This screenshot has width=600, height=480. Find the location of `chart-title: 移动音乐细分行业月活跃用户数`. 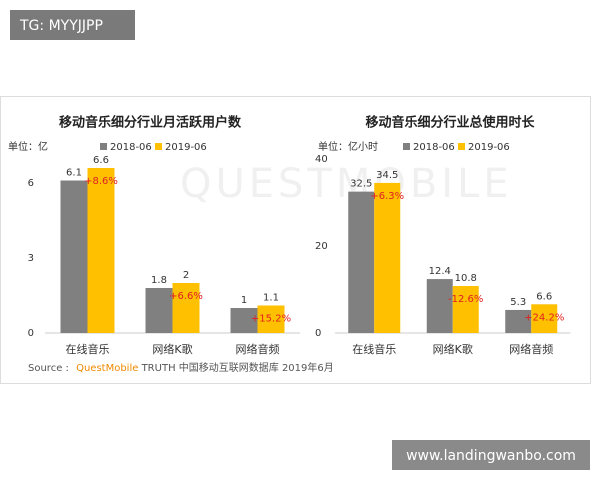

chart-title: 移动音乐细分行业月活跃用户数 is located at coordinates (150, 123).